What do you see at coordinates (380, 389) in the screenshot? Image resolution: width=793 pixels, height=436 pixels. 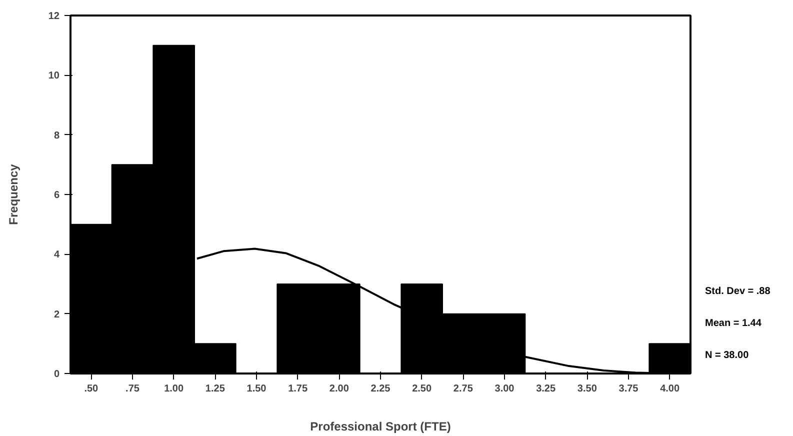 I see `x-tick-label: 2.25` at bounding box center [380, 389].